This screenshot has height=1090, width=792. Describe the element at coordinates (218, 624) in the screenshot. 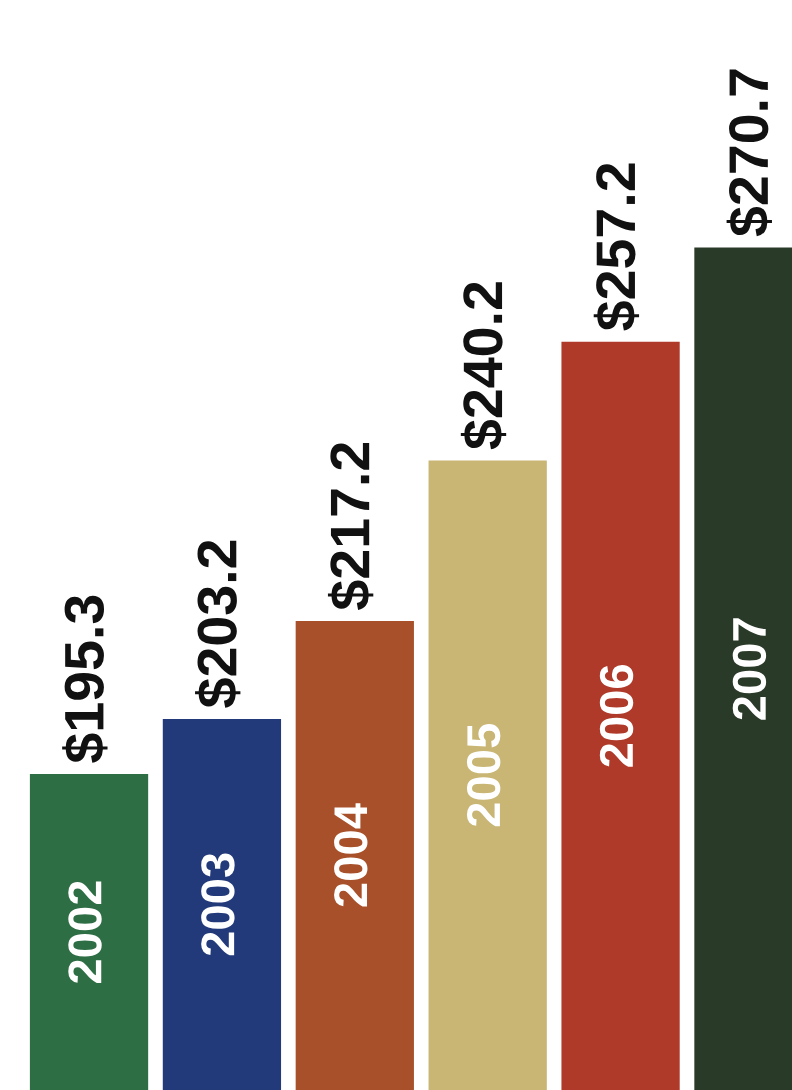

I see `data-label: $203.2` at that location.